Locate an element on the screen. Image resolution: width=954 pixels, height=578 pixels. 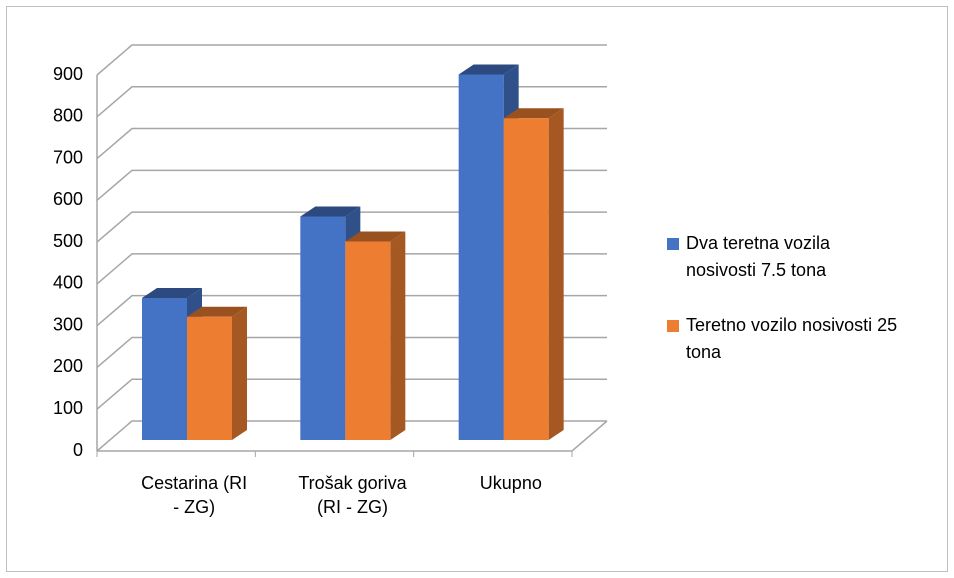
x-tick-label: Ukupno is located at coordinates (510, 483).